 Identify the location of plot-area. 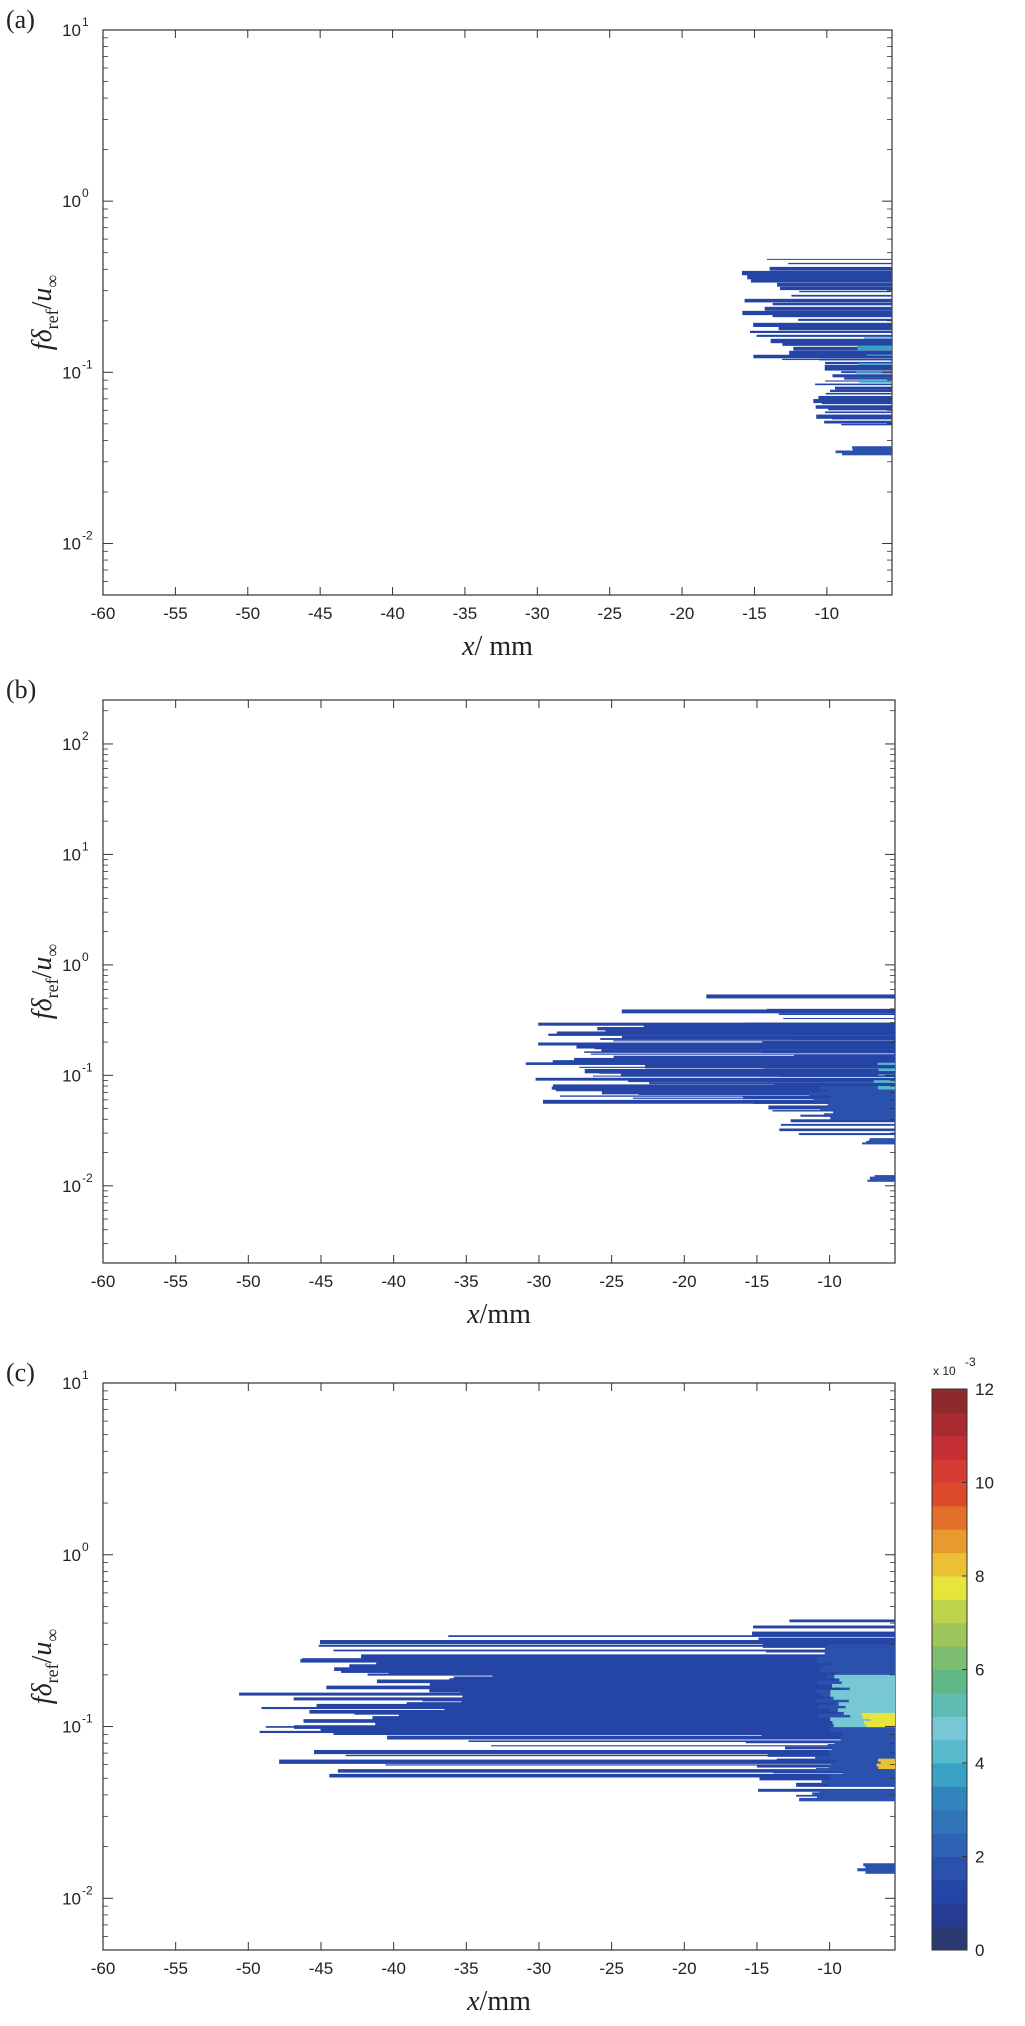
(710, 1088).